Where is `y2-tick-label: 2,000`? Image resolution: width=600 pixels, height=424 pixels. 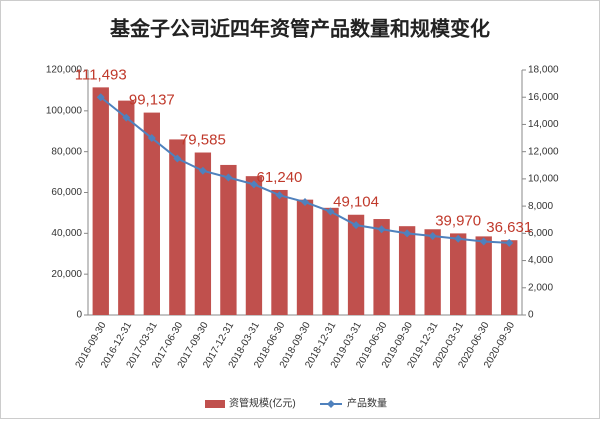
y2-tick-label: 2,000 is located at coordinates (540, 287).